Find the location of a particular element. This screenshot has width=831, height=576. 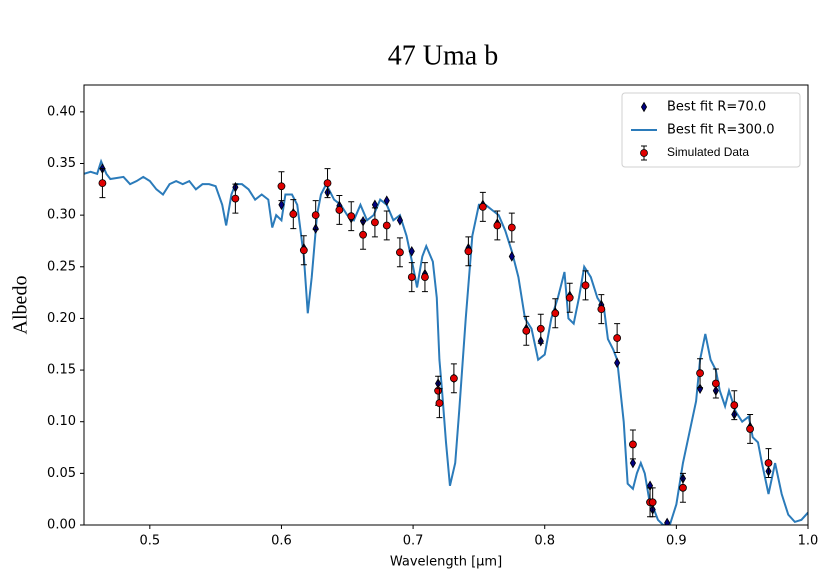

x-axis-label: Wavelength [μm] is located at coordinates (446, 562).